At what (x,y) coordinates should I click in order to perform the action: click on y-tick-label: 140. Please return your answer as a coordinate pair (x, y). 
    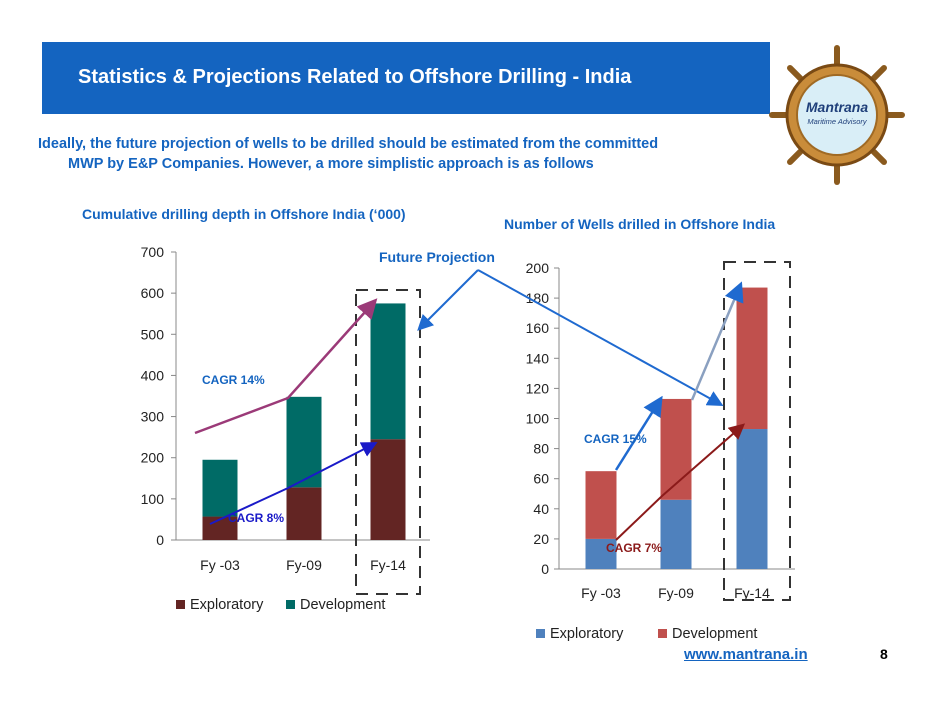
    Looking at the image, I should click on (538, 358).